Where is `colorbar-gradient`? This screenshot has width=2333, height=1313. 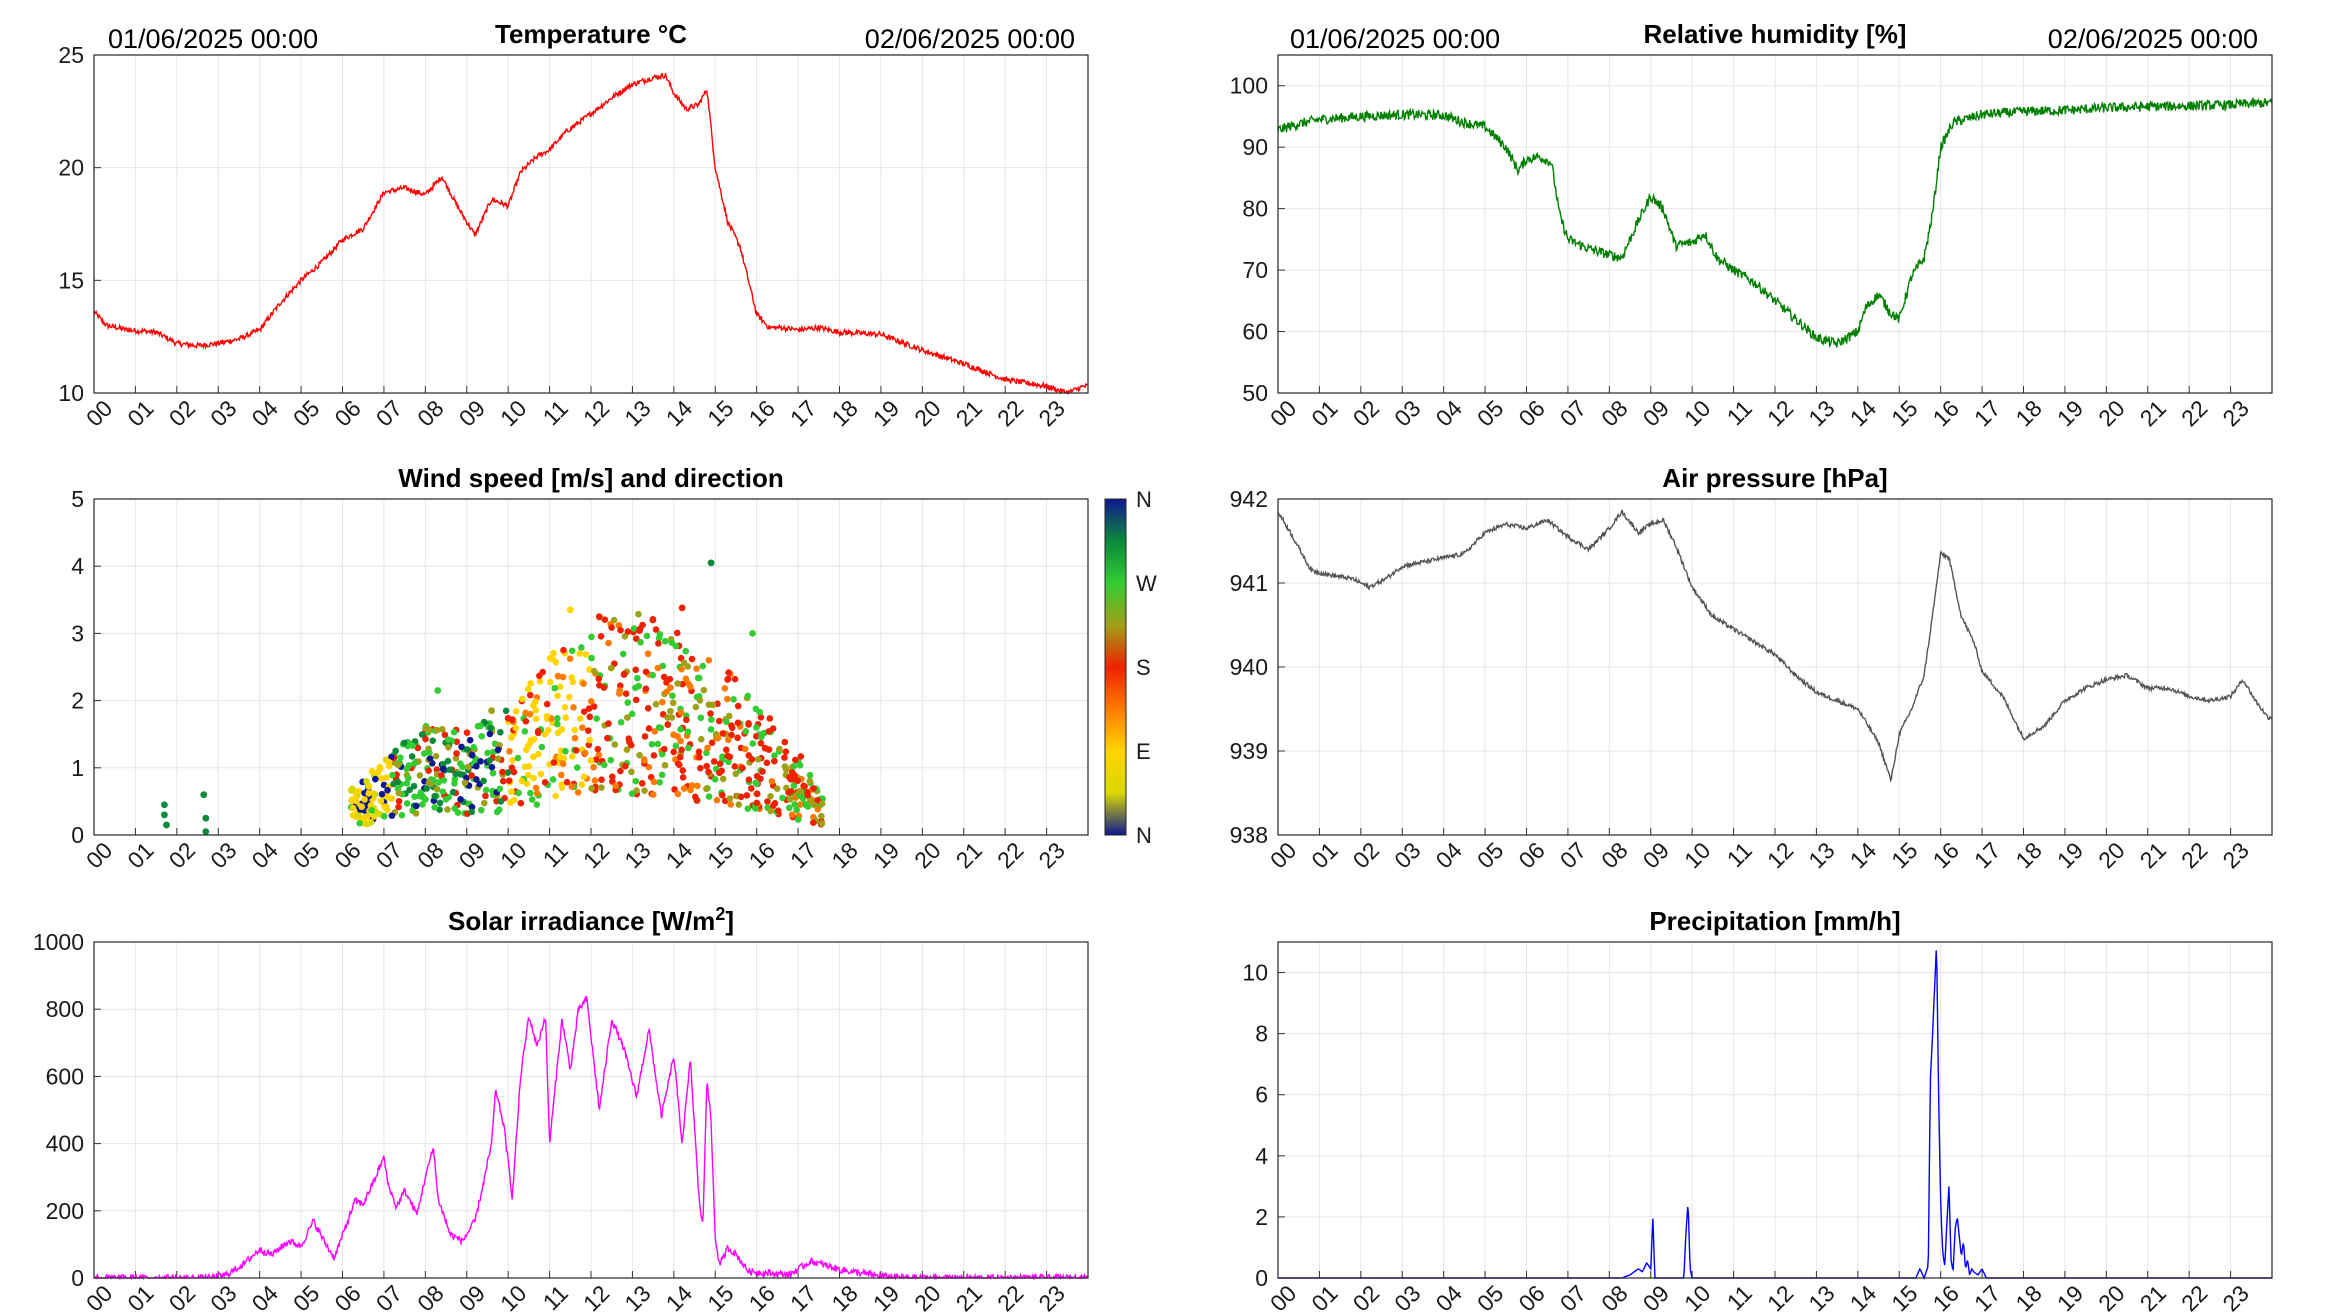
colorbar-gradient is located at coordinates (1115, 667).